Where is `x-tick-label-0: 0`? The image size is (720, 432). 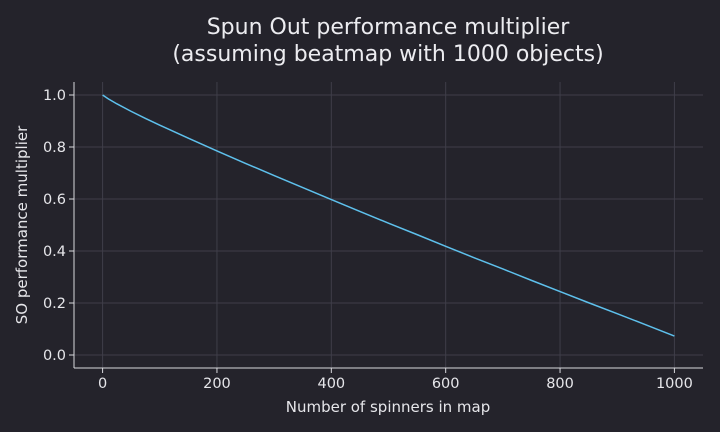
x-tick-label-0: 0 is located at coordinates (102, 384).